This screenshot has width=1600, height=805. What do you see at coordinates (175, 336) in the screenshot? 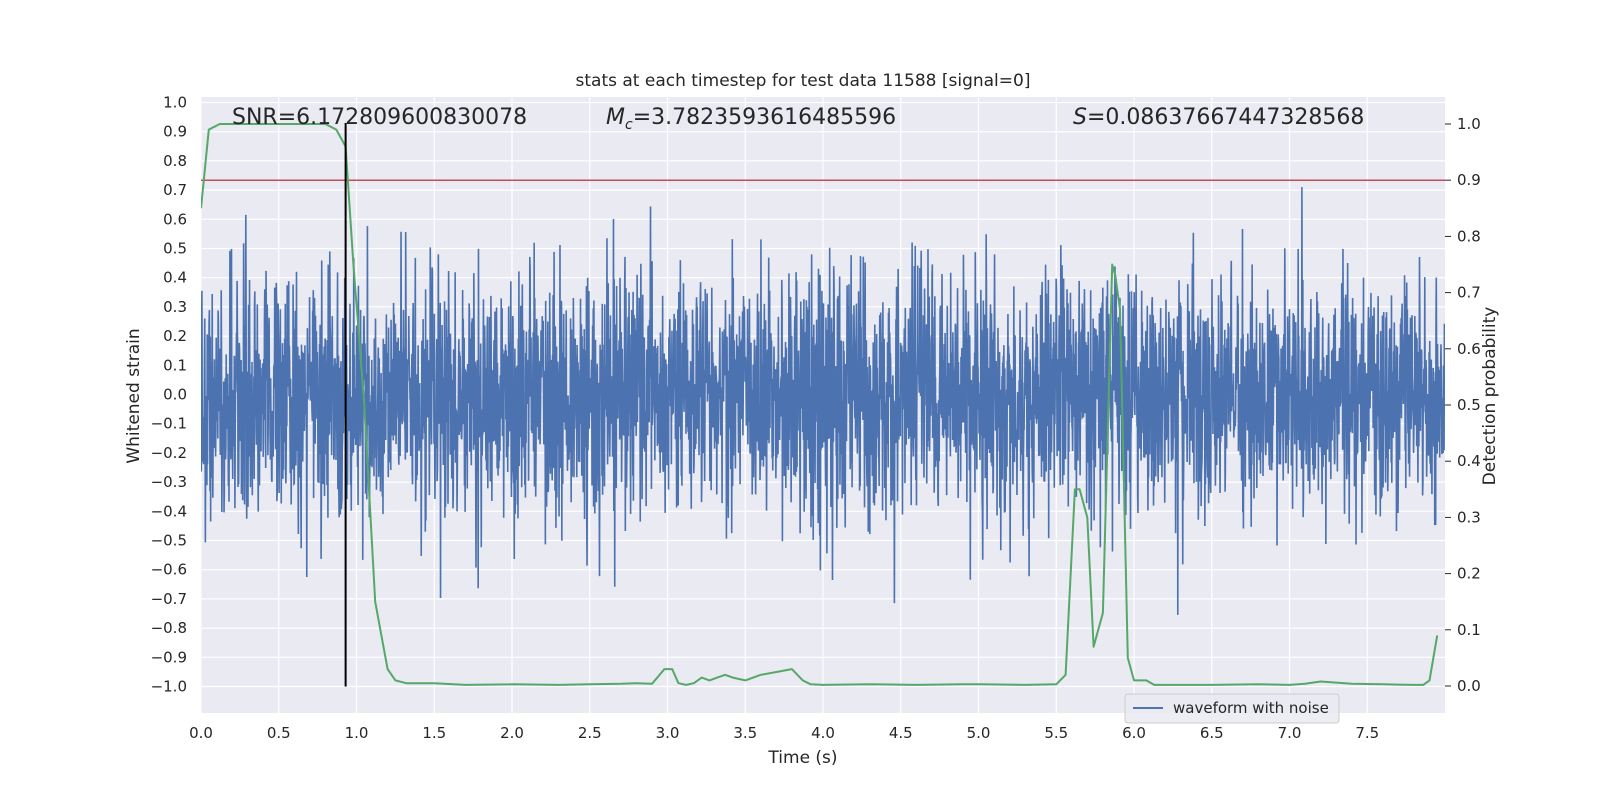
I see `y-tick-label: 0.2` at bounding box center [175, 336].